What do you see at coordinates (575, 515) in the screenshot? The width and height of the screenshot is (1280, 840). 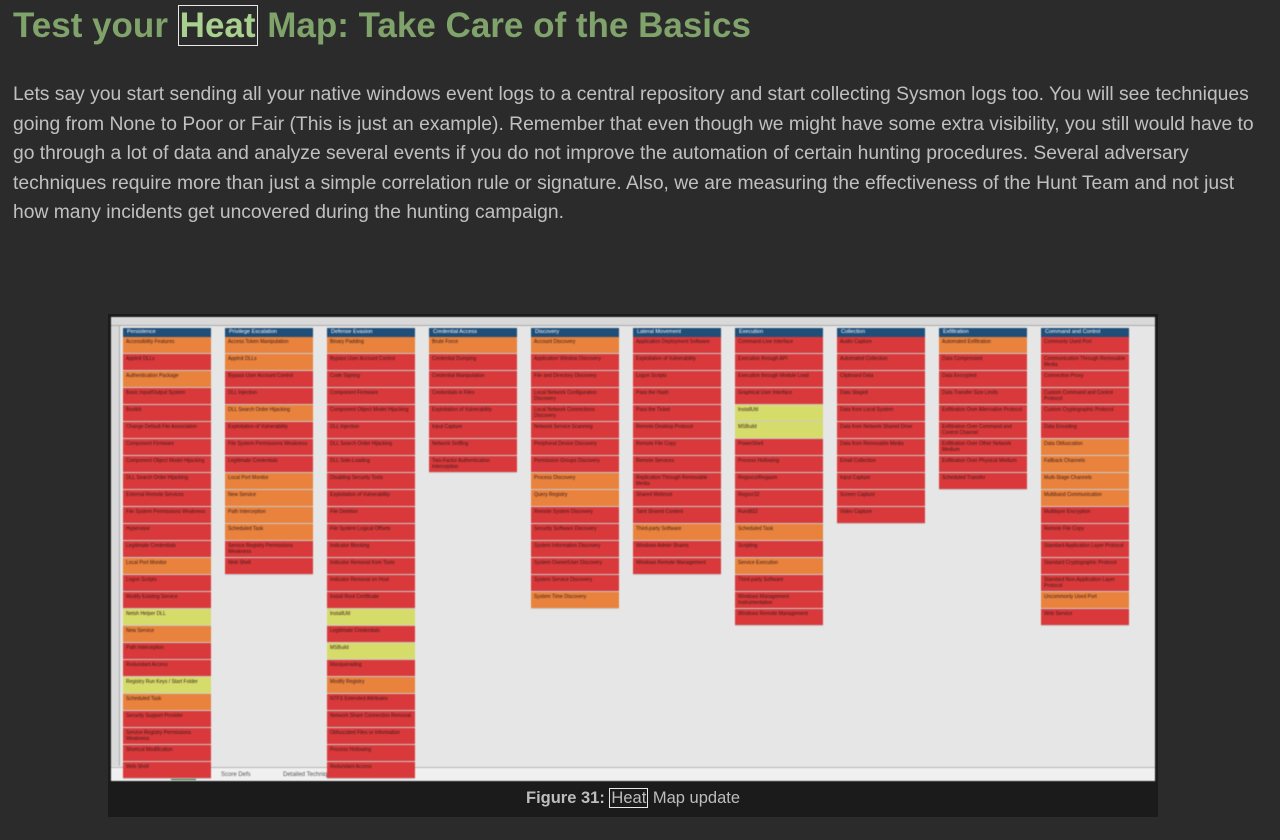 I see `technique-cell: Remote System Discovery` at bounding box center [575, 515].